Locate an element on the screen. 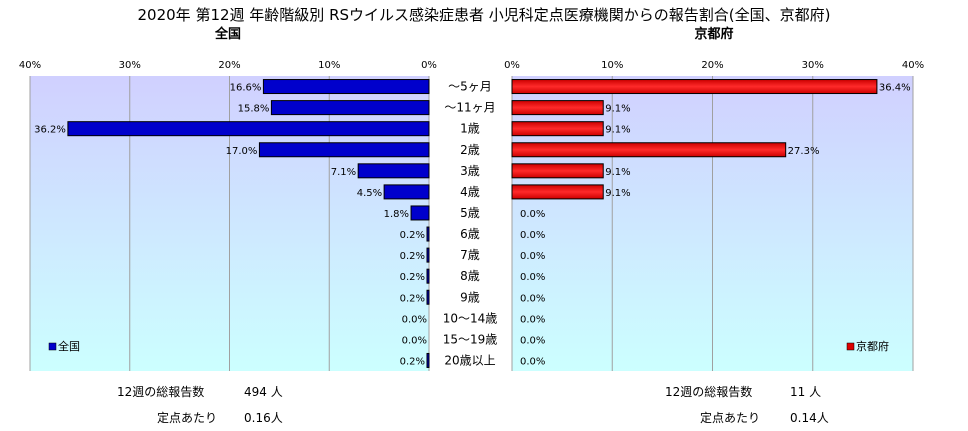 Image resolution: width=968 pixels, height=431 pixels. right-tick-label: 20% is located at coordinates (712, 65).